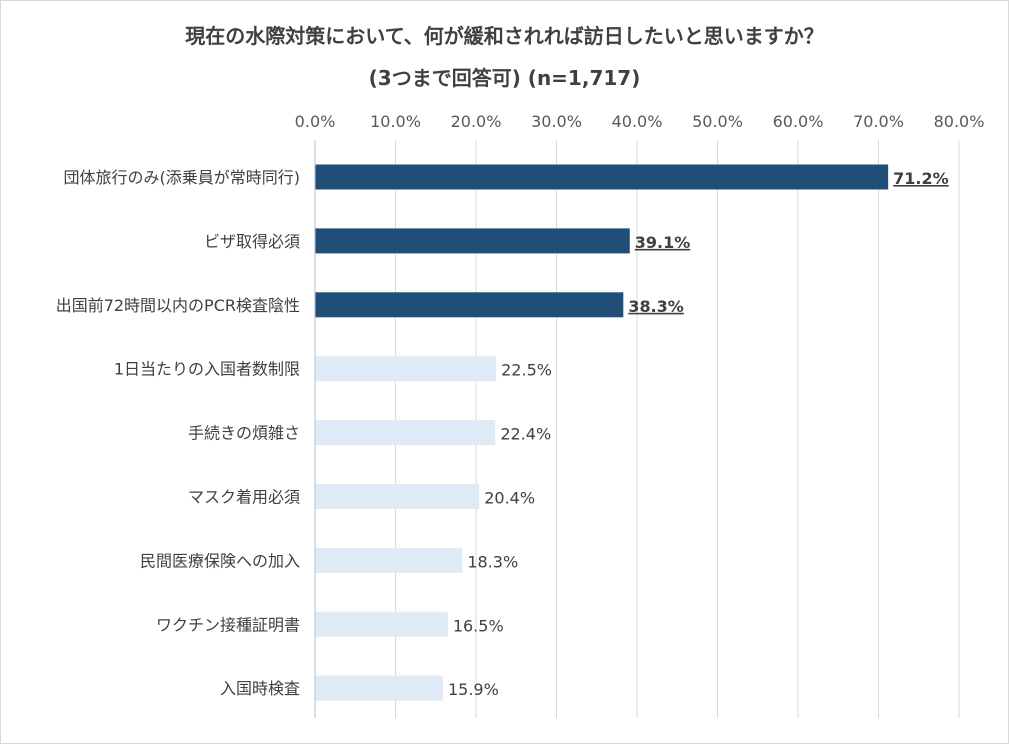 The image size is (1009, 744). What do you see at coordinates (395, 121) in the screenshot?
I see `x-tick-label: 10.0%` at bounding box center [395, 121].